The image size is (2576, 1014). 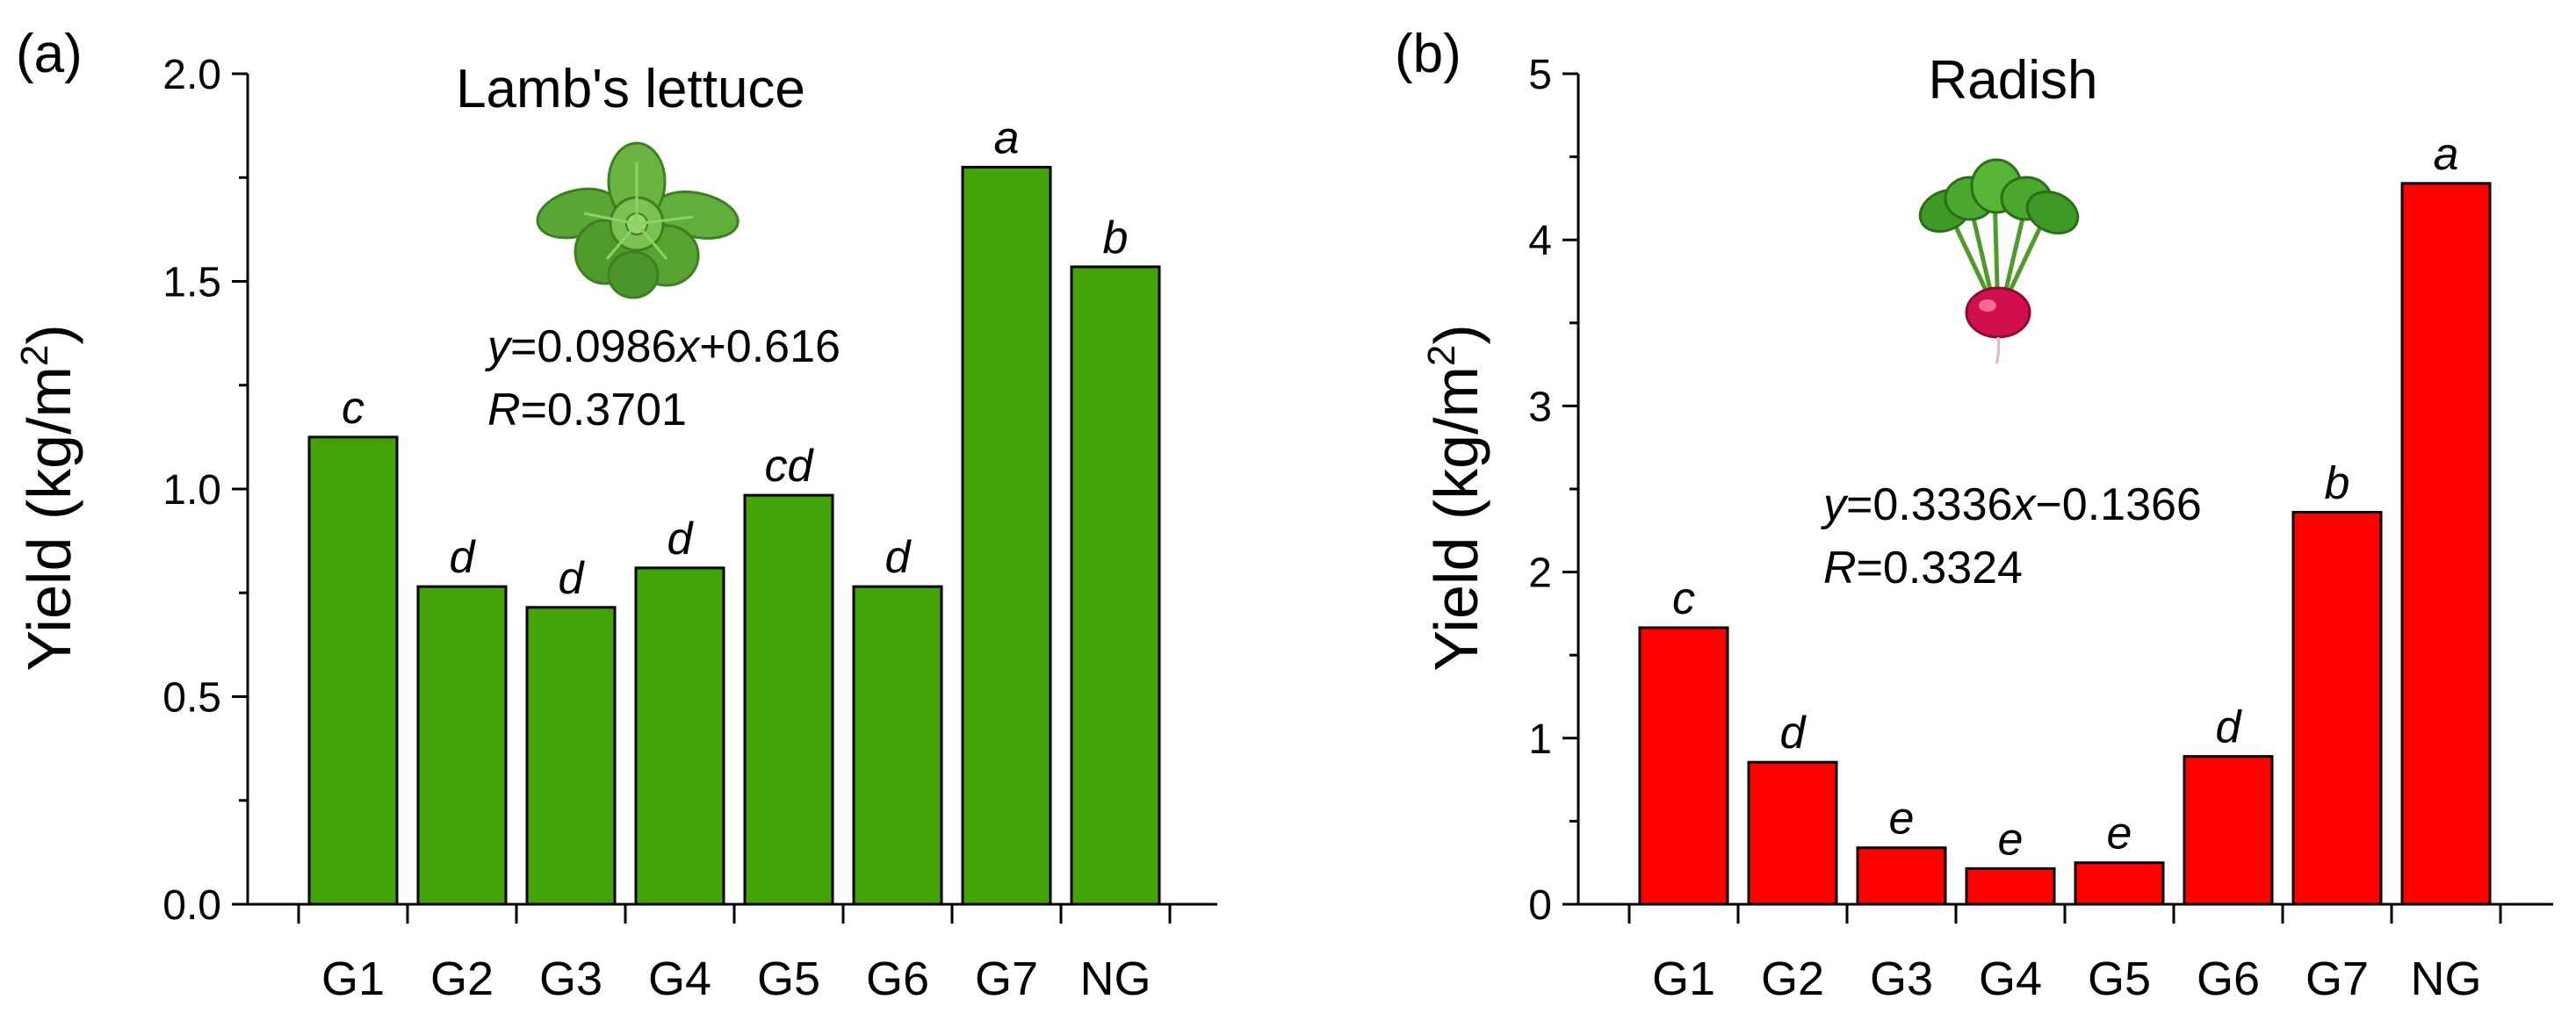 What do you see at coordinates (49, 54) in the screenshot?
I see `panel-a-label: (a)` at bounding box center [49, 54].